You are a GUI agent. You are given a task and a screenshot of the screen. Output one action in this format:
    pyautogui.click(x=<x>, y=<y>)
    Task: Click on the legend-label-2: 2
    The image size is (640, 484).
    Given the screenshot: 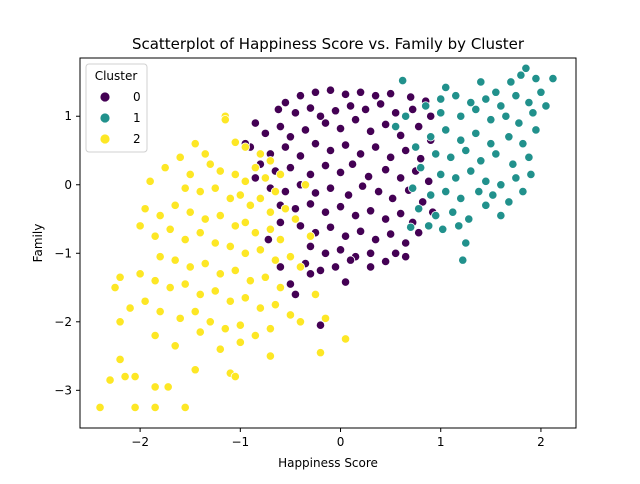 What is the action you would take?
    pyautogui.click(x=137, y=139)
    